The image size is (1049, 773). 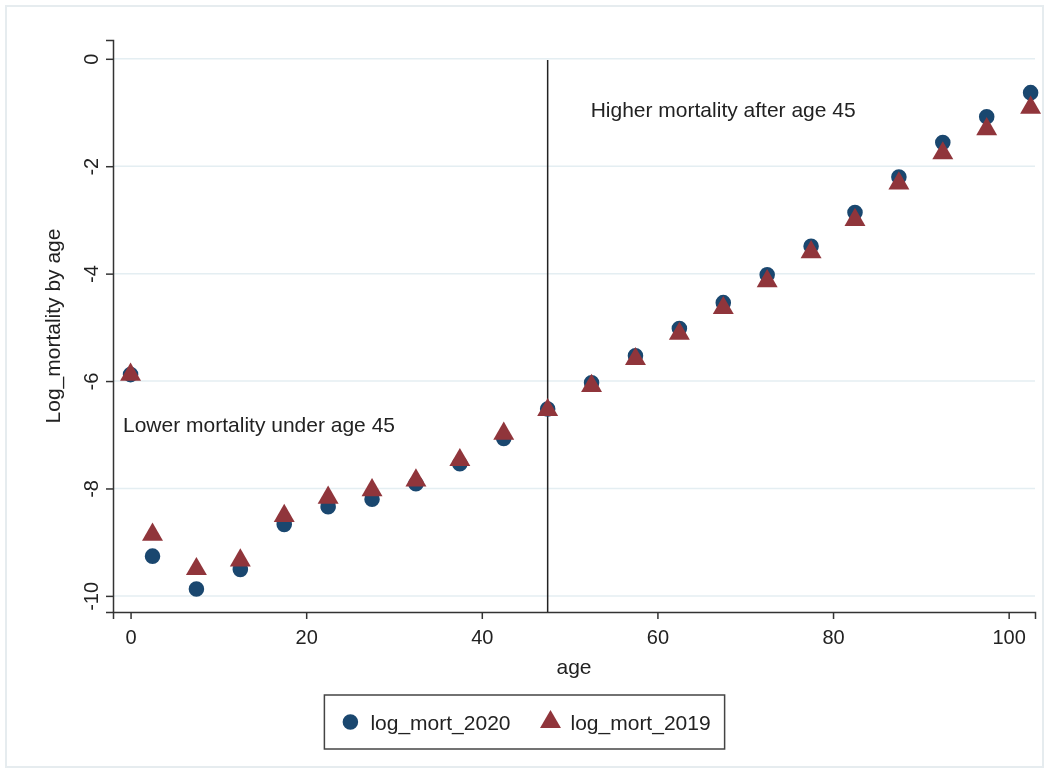 I want to click on y-tick-label: -8, so click(x=91, y=489).